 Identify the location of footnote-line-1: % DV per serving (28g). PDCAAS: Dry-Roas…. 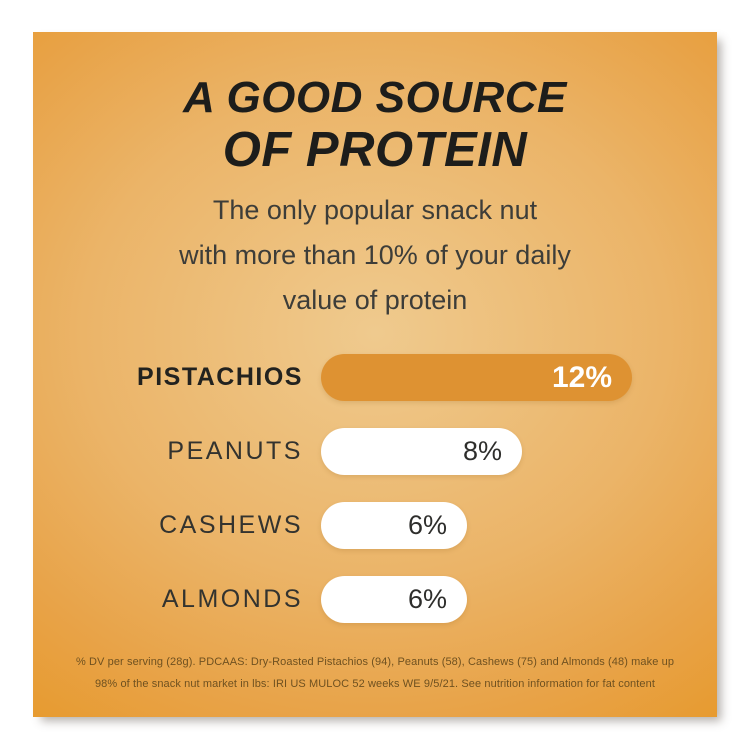
(375, 662).